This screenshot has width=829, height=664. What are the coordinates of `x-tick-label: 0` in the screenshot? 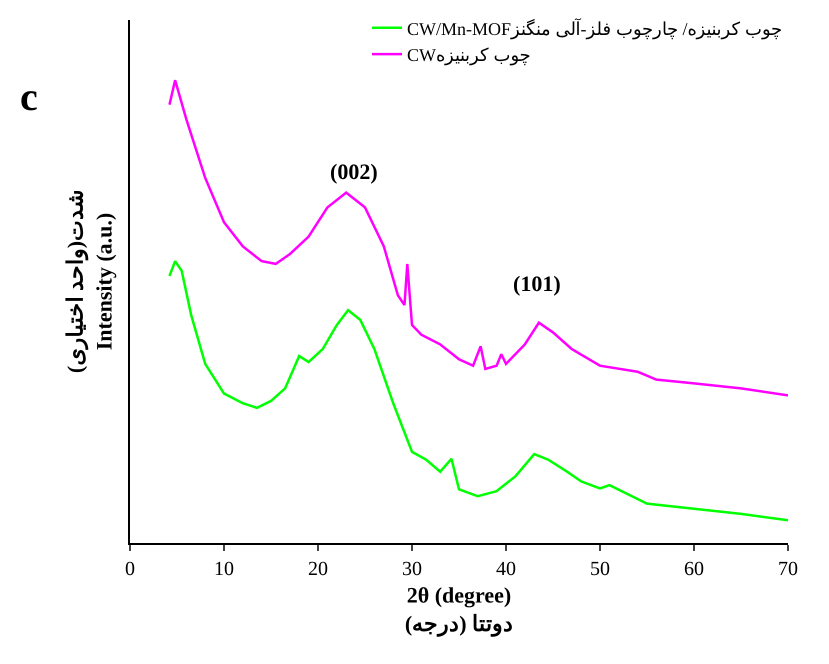 It's located at (130, 569).